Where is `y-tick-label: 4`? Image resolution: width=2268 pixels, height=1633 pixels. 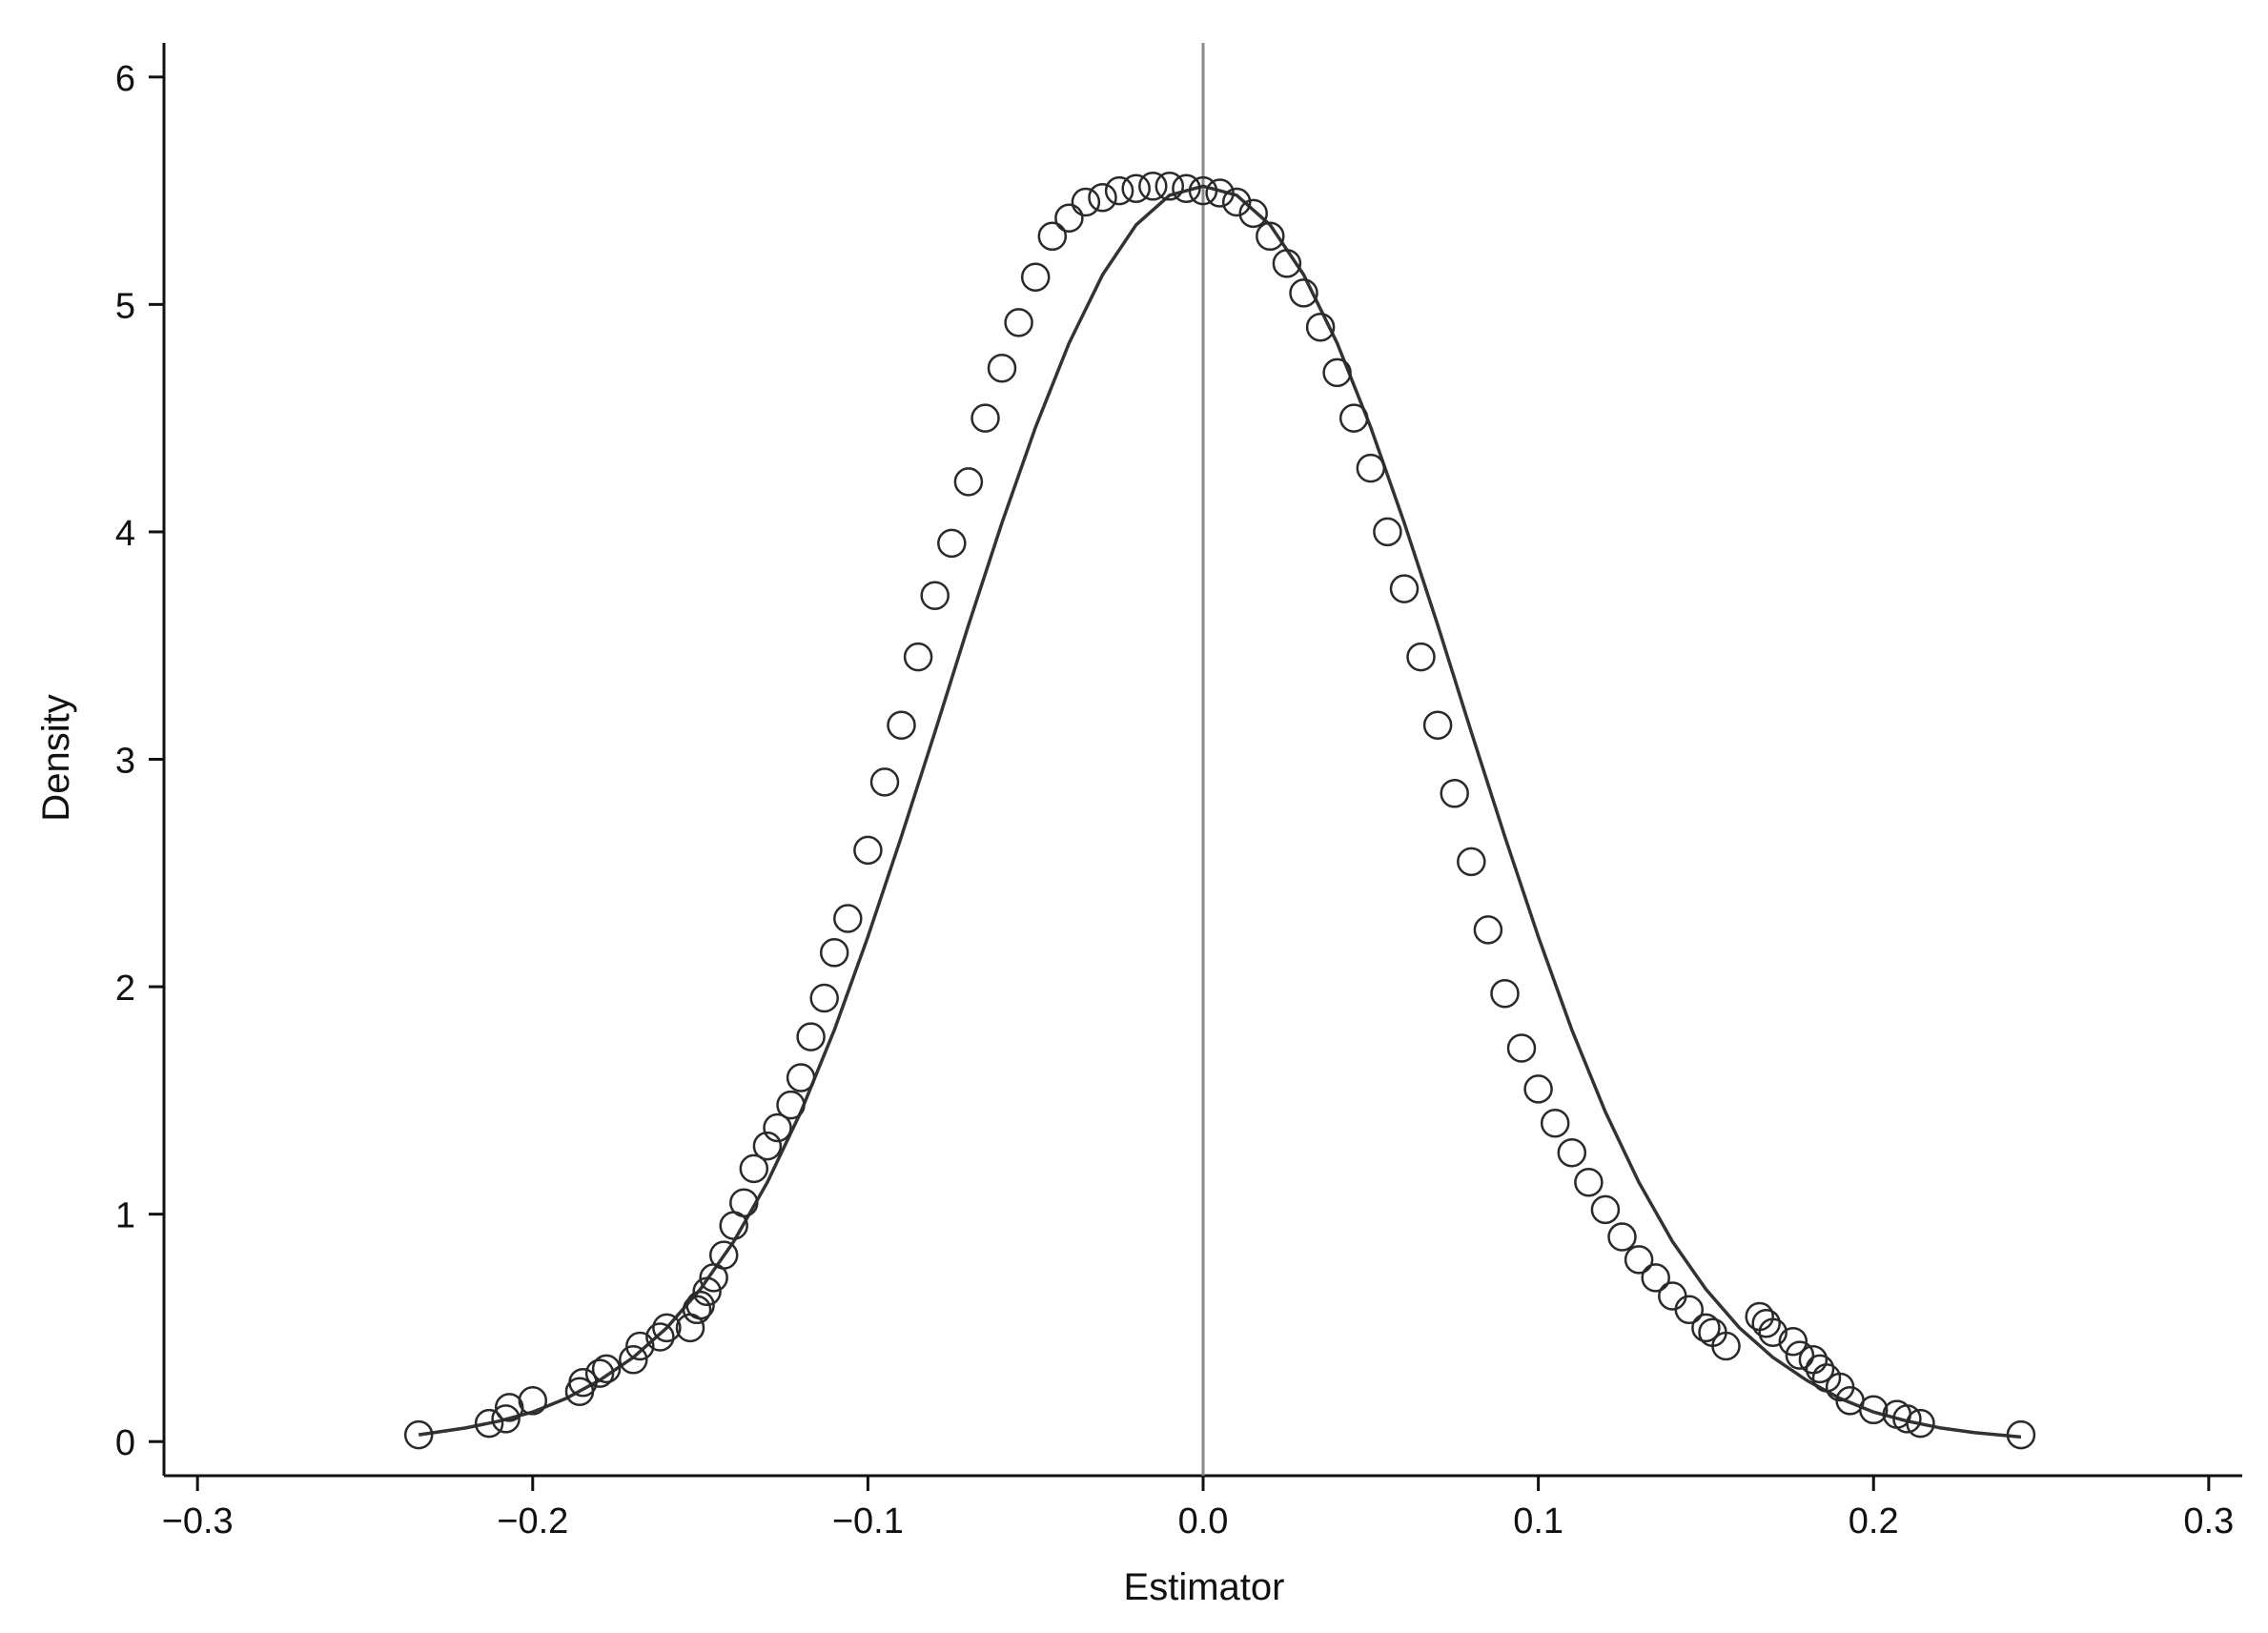 y-tick-label: 4 is located at coordinates (125, 534).